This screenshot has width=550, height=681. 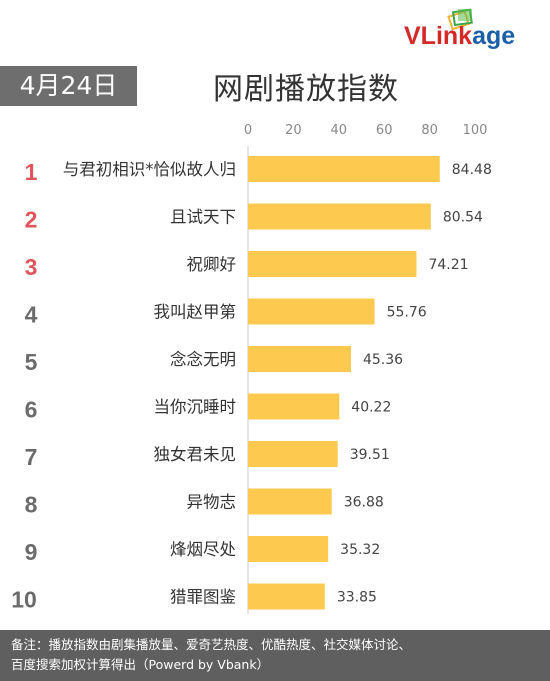 What do you see at coordinates (407, 313) in the screenshot?
I see `value-label: 55.76` at bounding box center [407, 313].